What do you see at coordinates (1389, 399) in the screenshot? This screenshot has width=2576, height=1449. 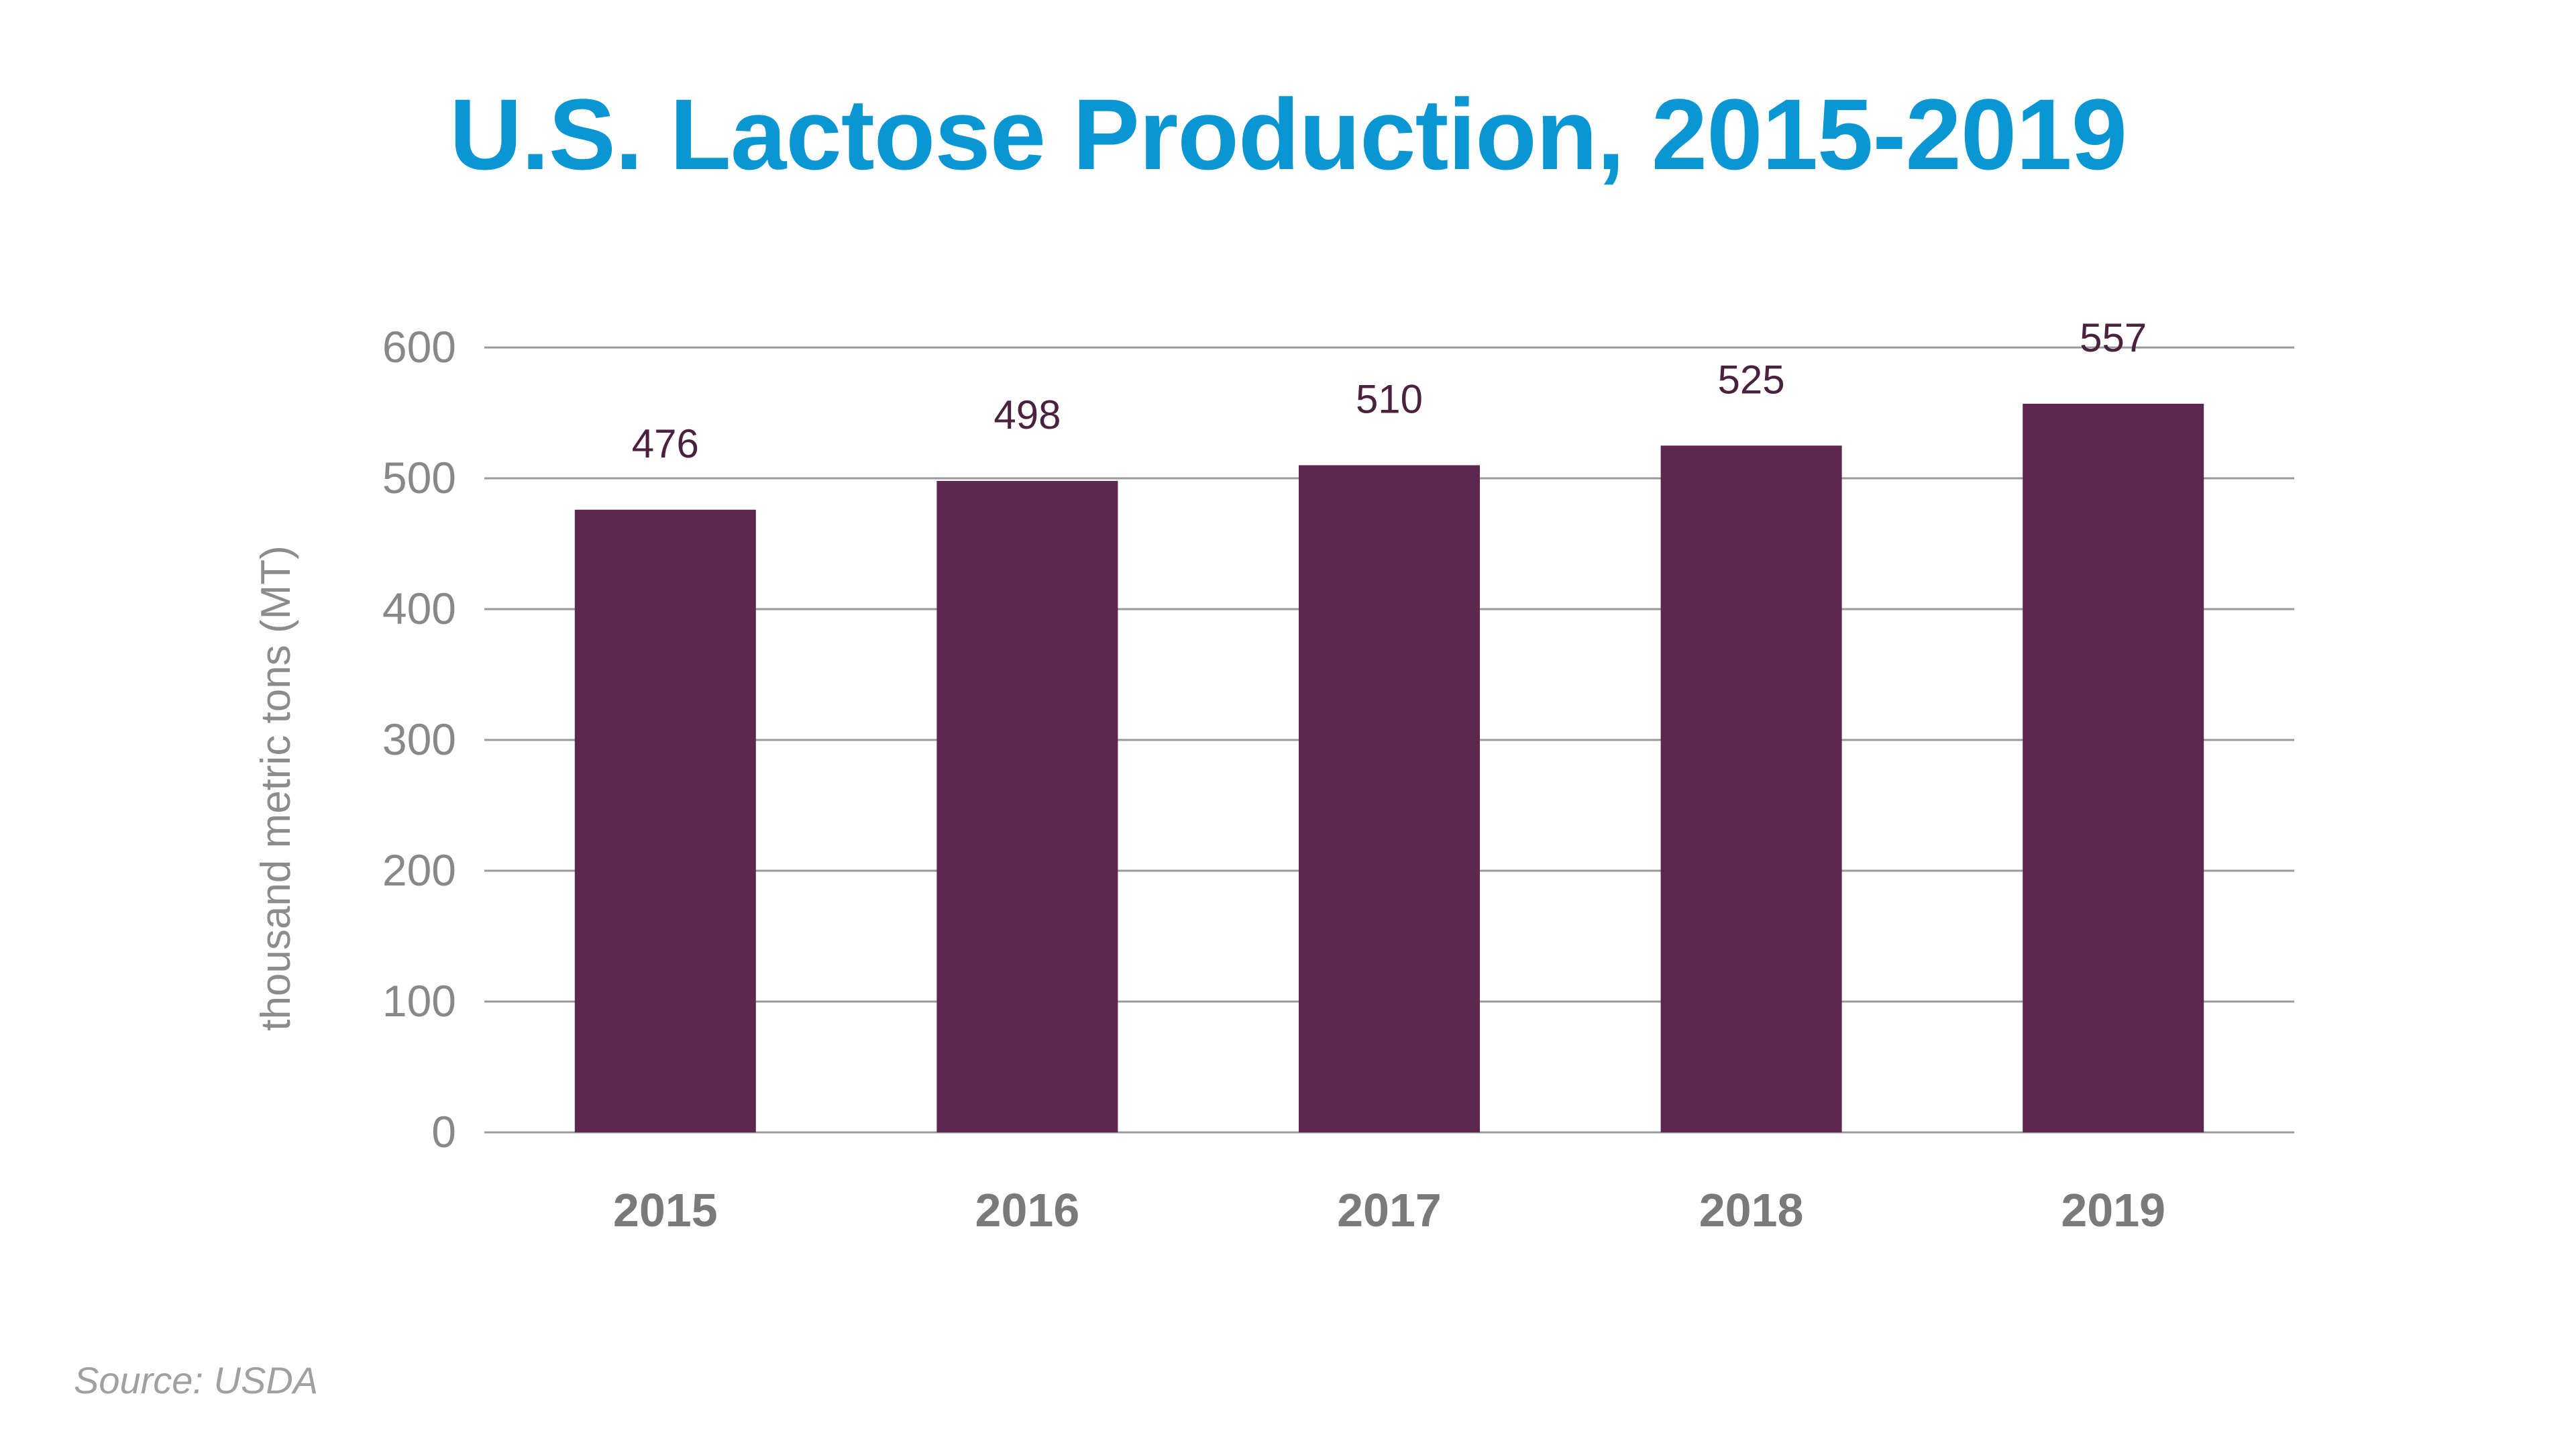 I see `data-label-2017: 510` at bounding box center [1389, 399].